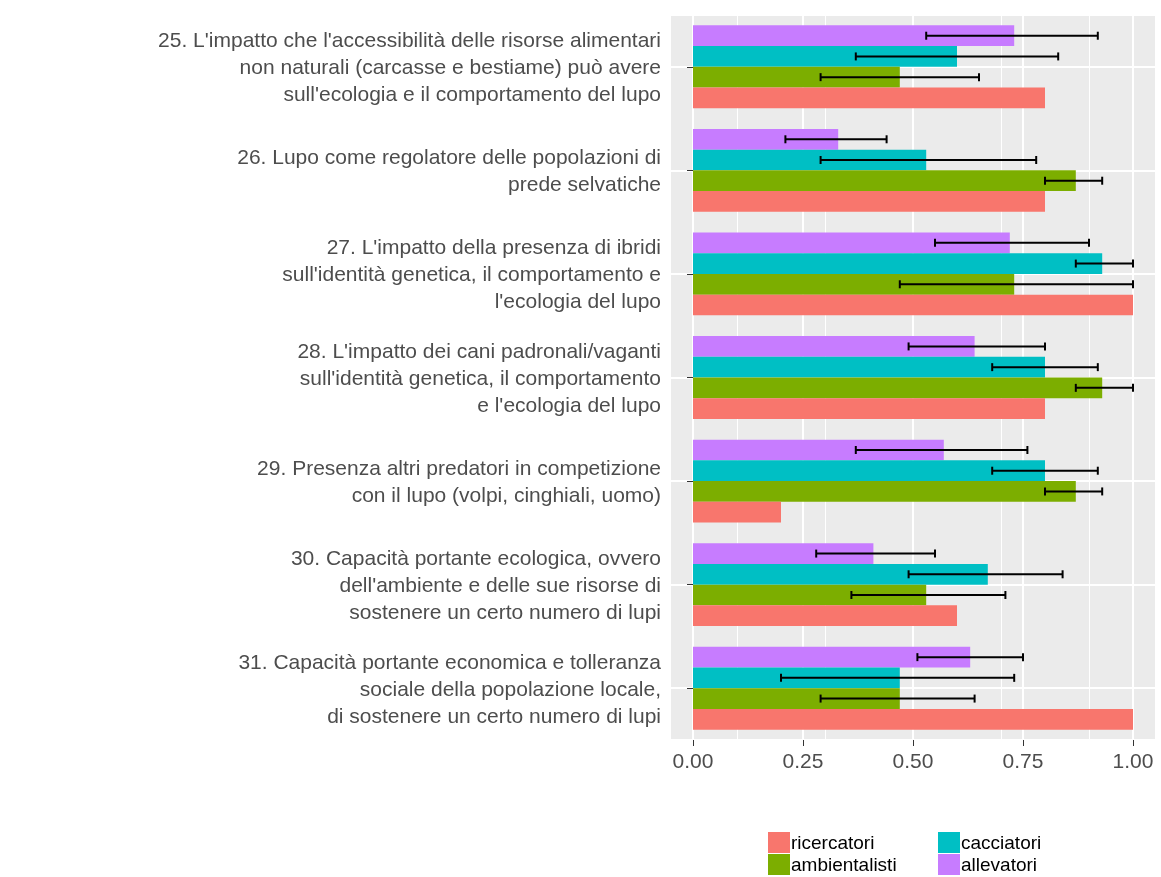  Describe the element at coordinates (409, 67) in the screenshot. I see `y-tick-label: 25. L'impatto che l'accessibilità delle risorse alimentari non naturali (carcasse e bestiame) può avere sull'ecologia e il comportamento del lupo` at that location.